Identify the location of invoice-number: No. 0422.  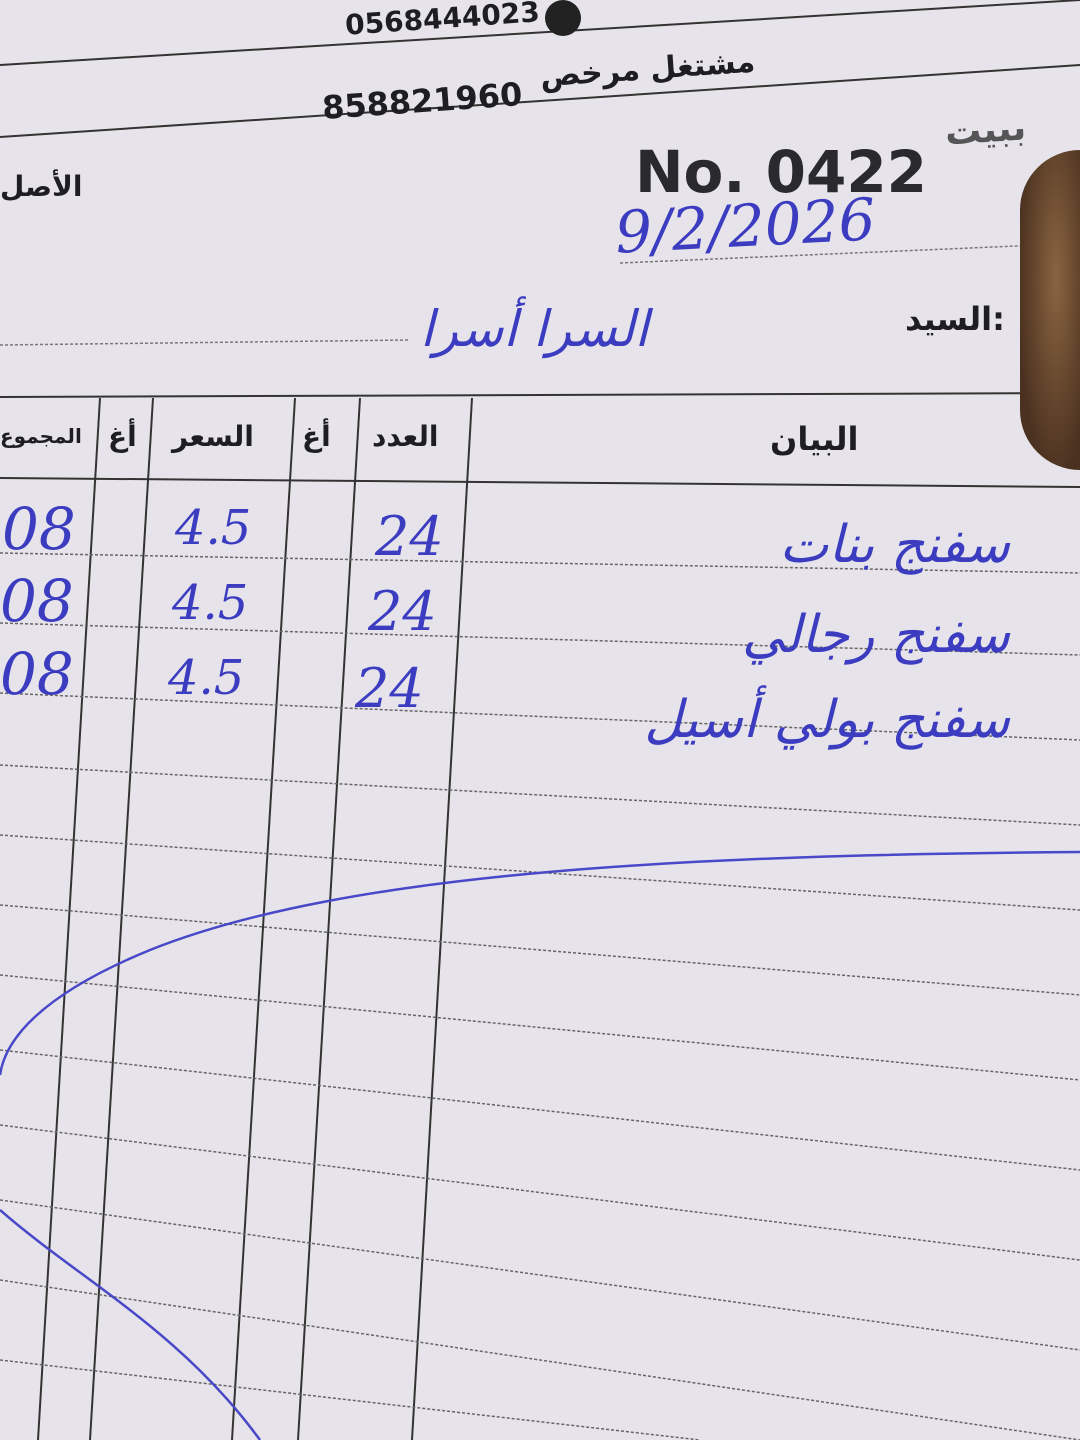
(781, 172).